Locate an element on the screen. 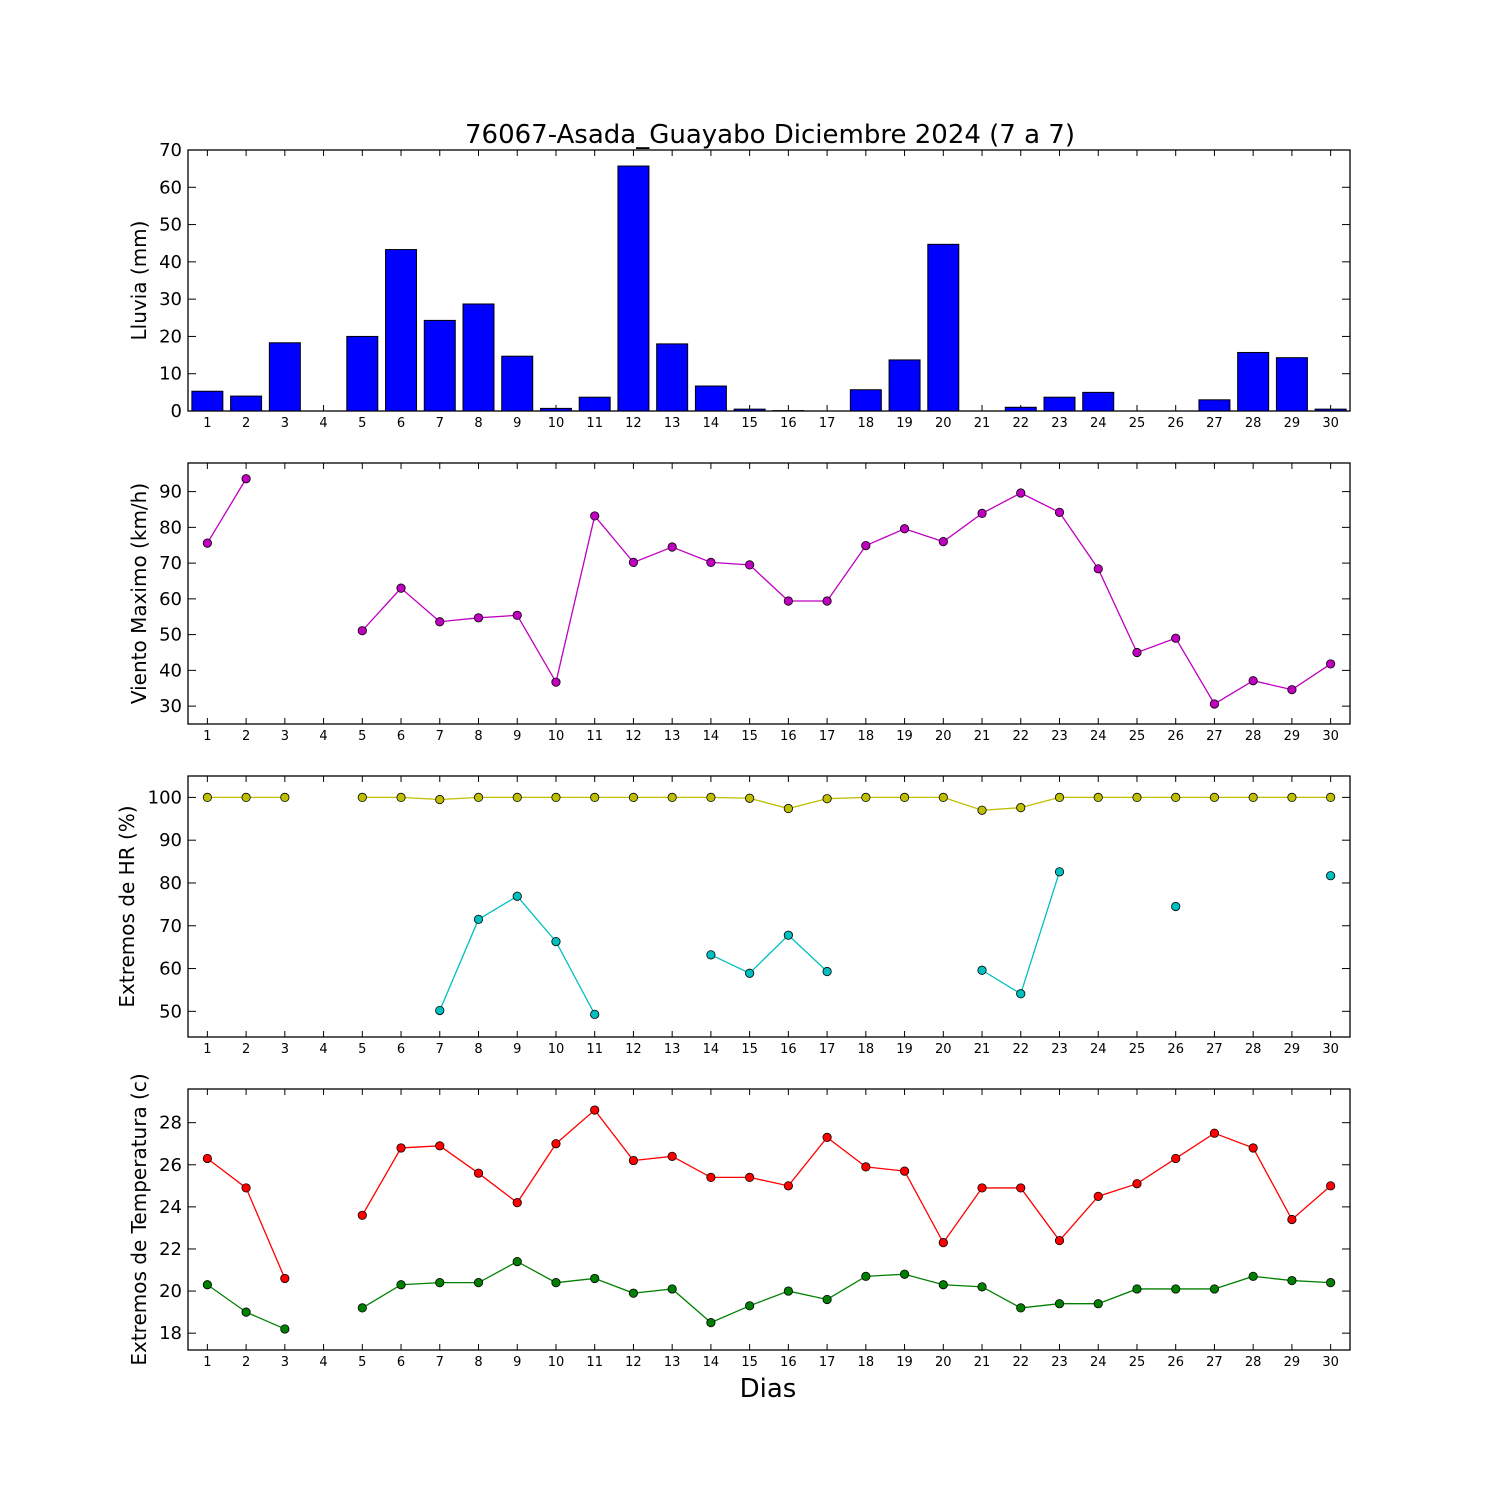  y-axis-label: Extremos de Temperatura (c) is located at coordinates (139, 1219).